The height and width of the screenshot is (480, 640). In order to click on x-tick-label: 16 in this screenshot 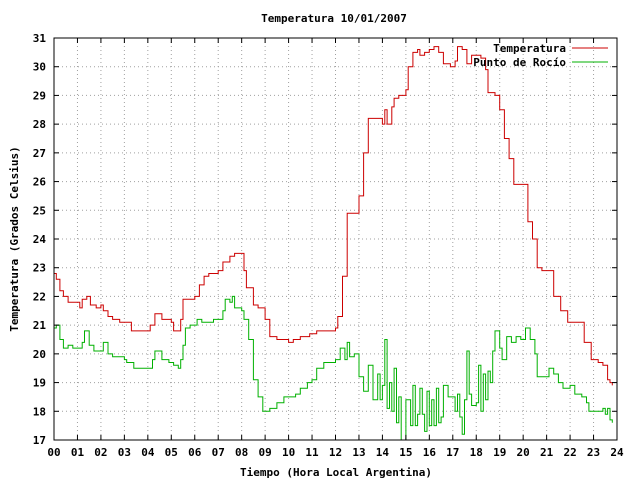, I will do `click(430, 452)`.